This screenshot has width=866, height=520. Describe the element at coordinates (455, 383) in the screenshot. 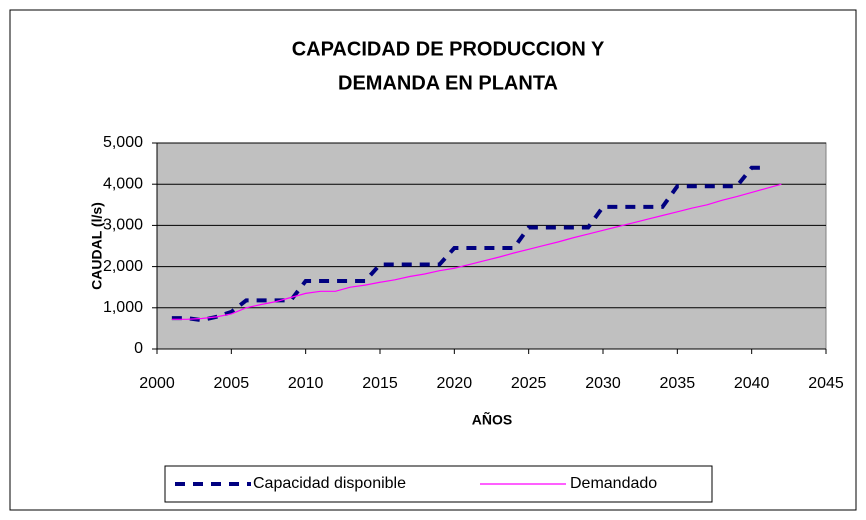

I see `x-tick-label: 2020` at that location.